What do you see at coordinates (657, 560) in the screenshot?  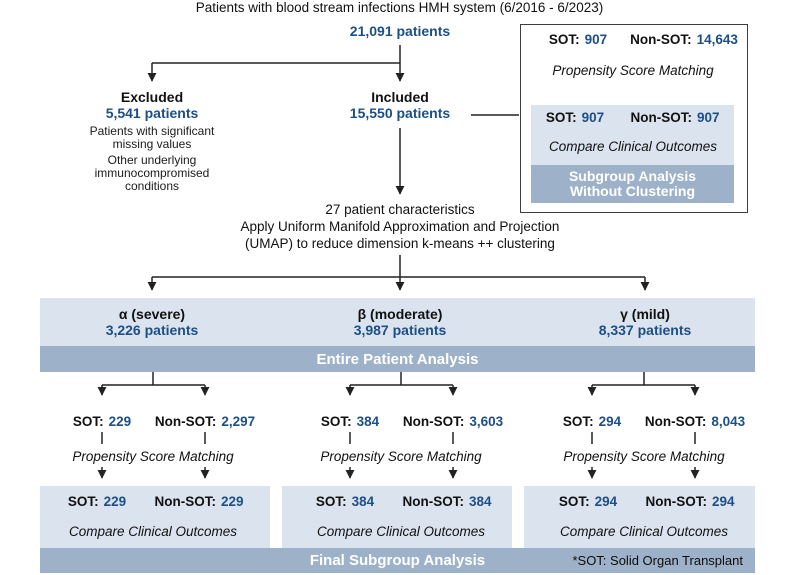 I see `sot-footnote: *SOT: Solid Organ Transplant` at bounding box center [657, 560].